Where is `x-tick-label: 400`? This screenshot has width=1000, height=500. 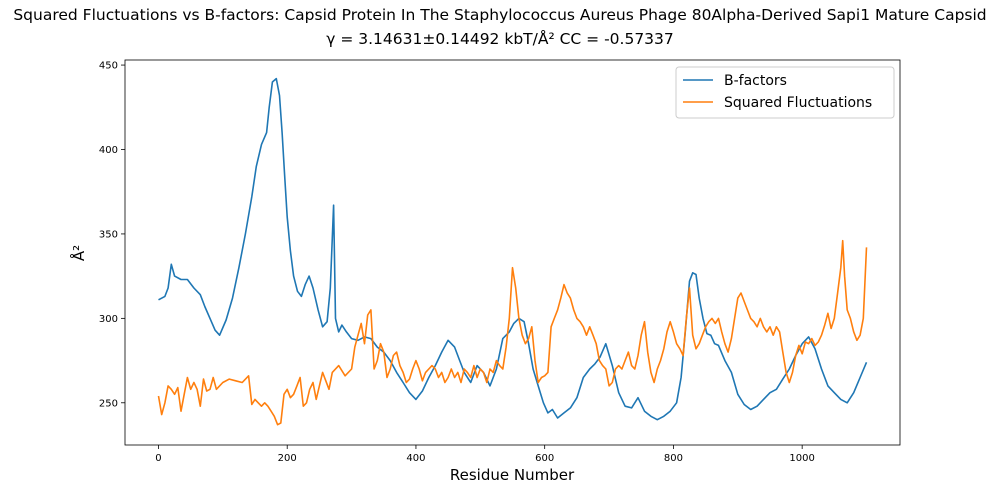
x-tick-label: 400 is located at coordinates (415, 458).